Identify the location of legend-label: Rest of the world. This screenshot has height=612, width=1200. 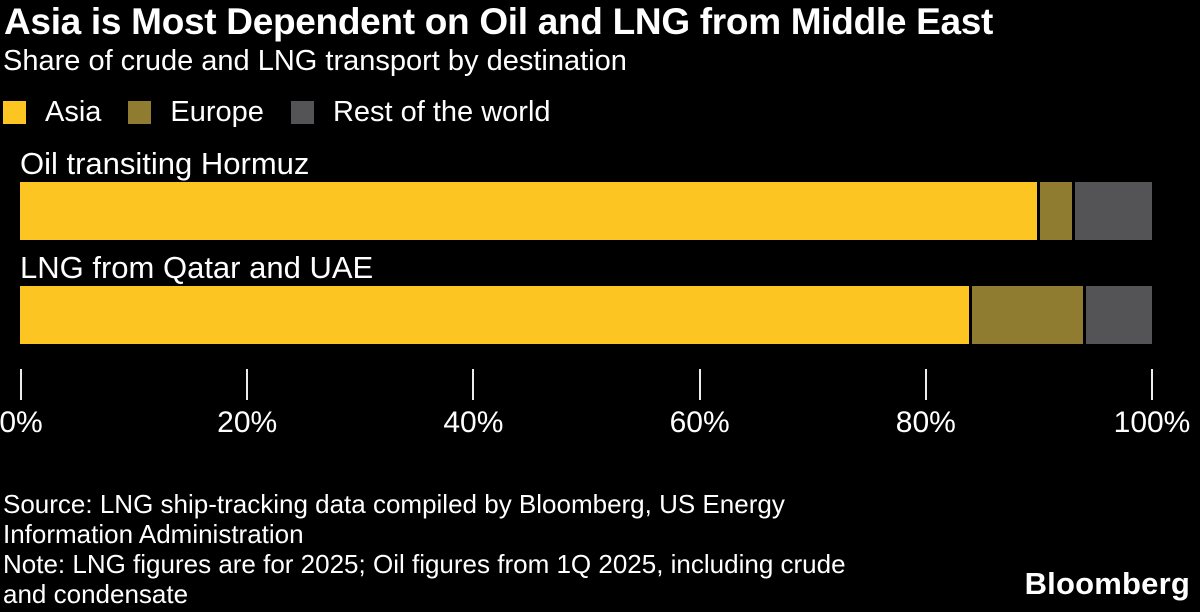
(441, 112).